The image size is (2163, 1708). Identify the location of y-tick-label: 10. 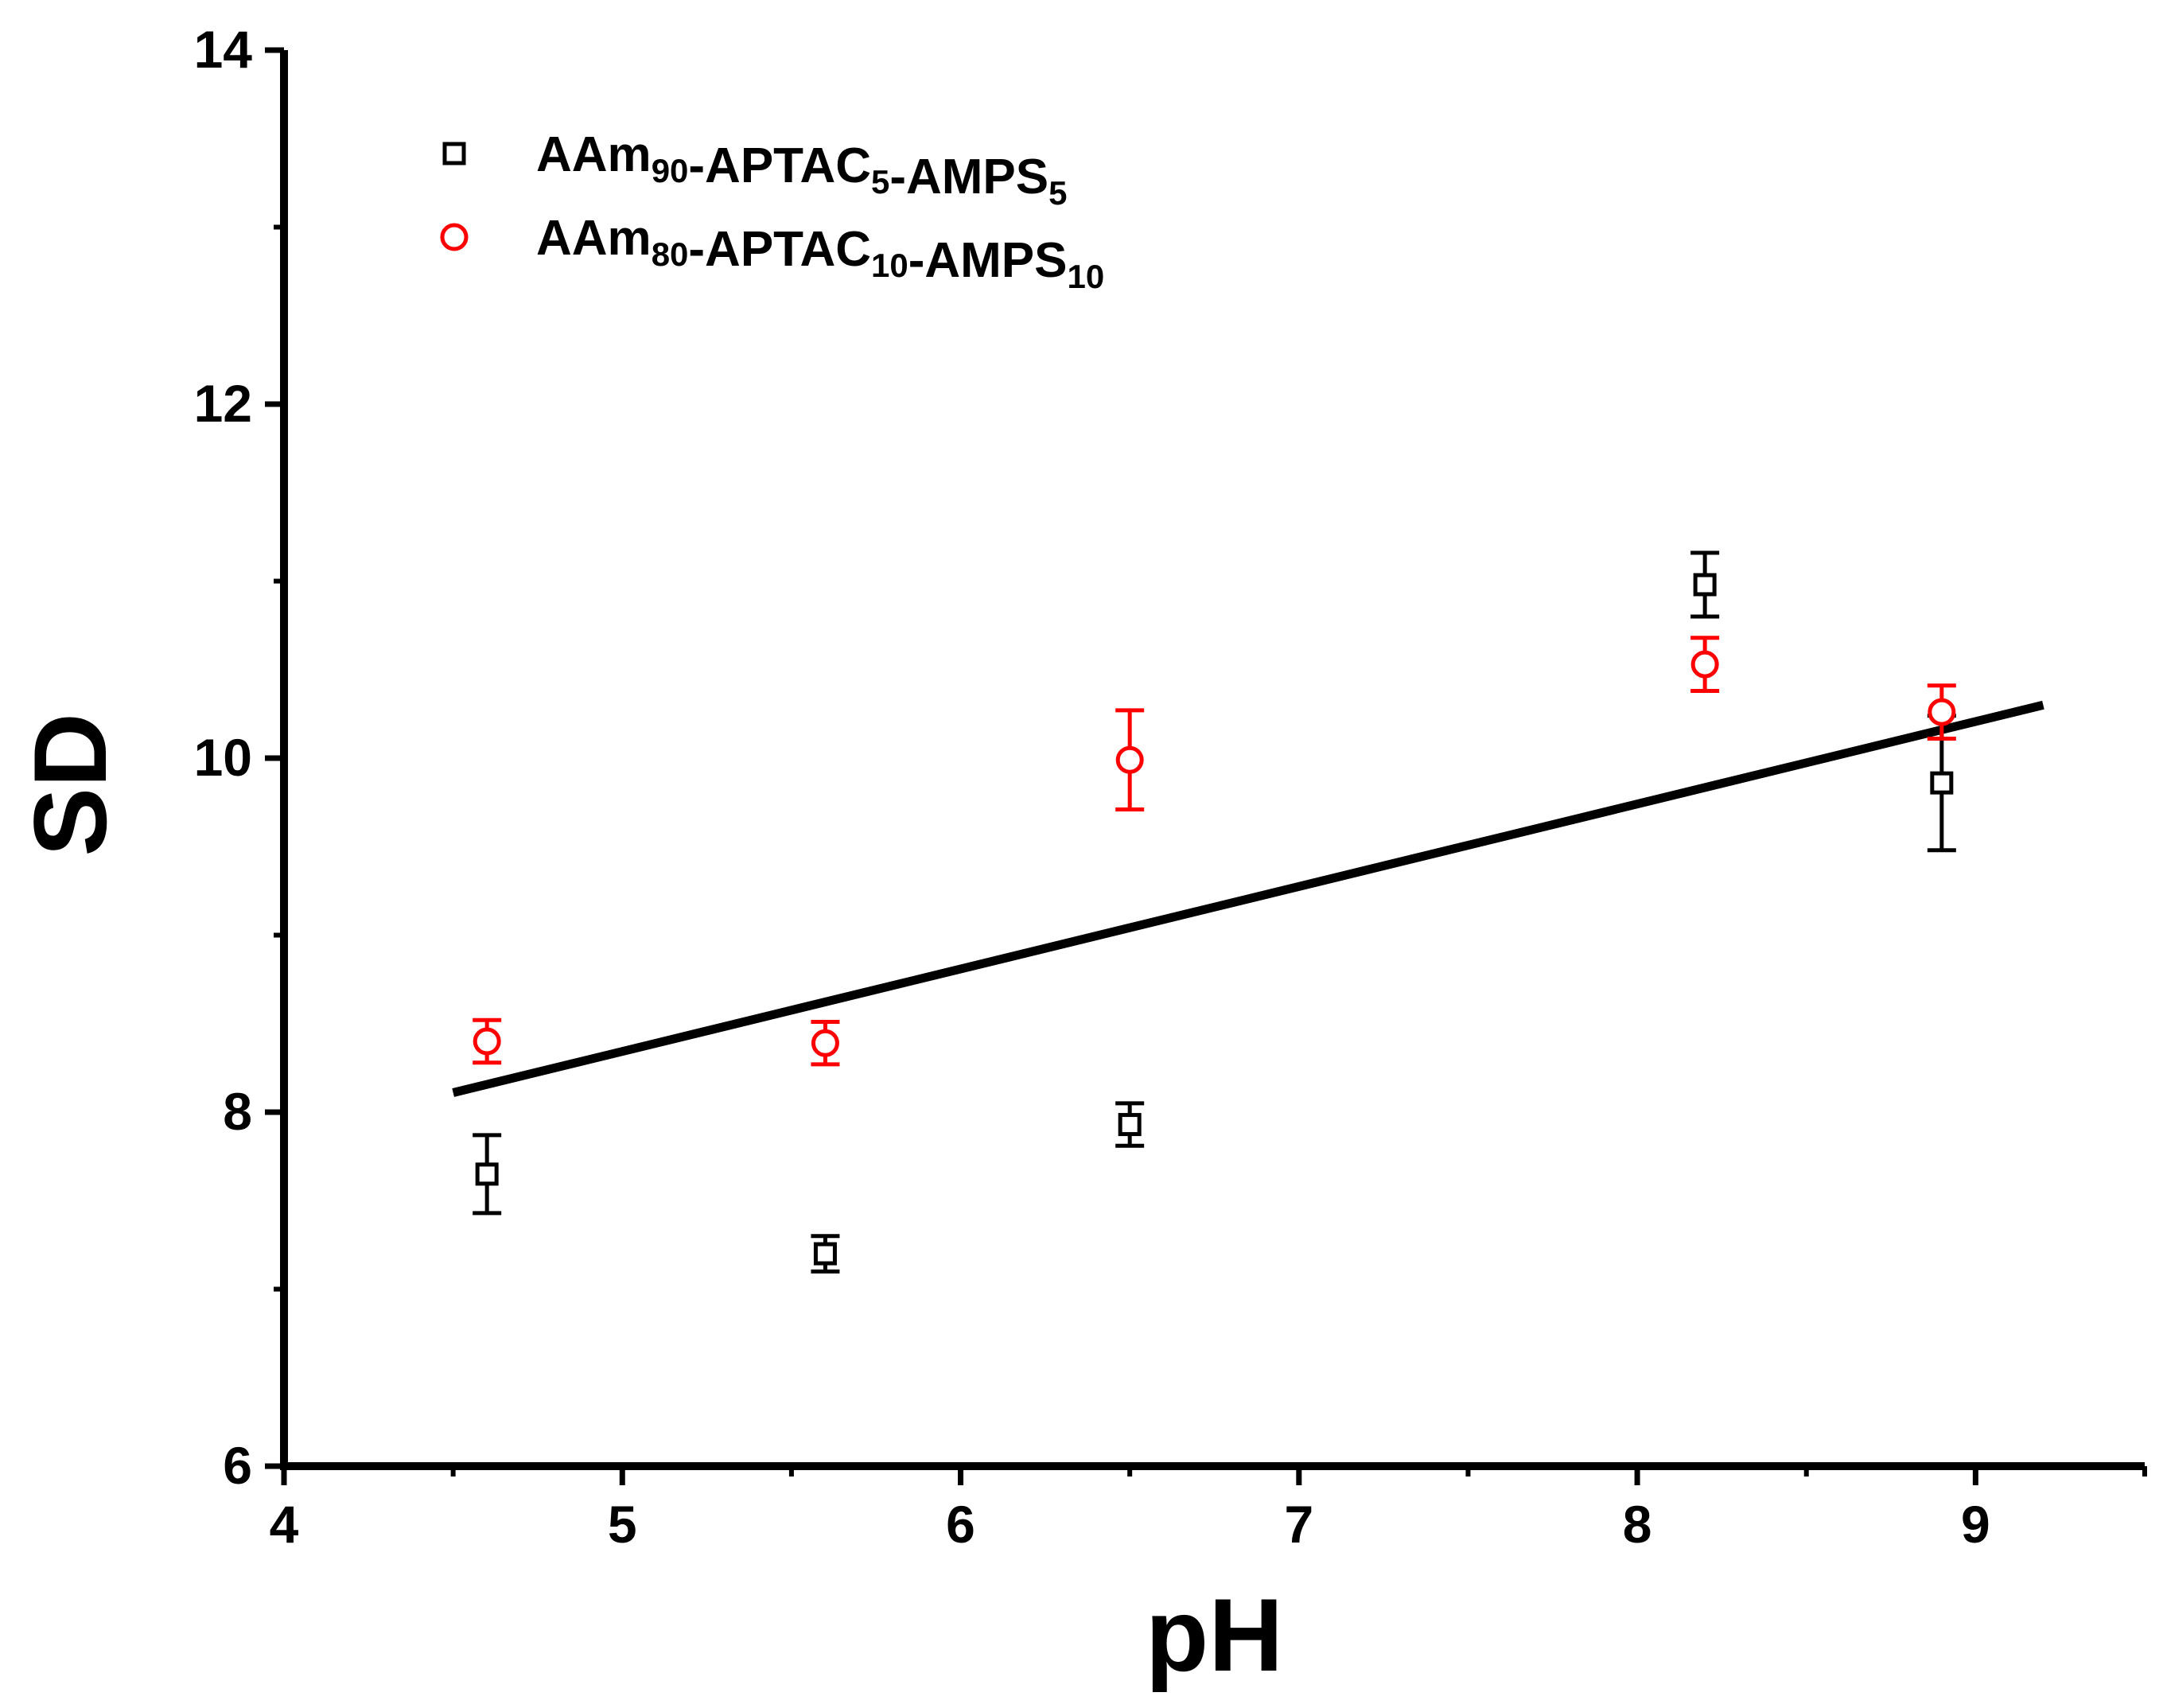
(223, 757).